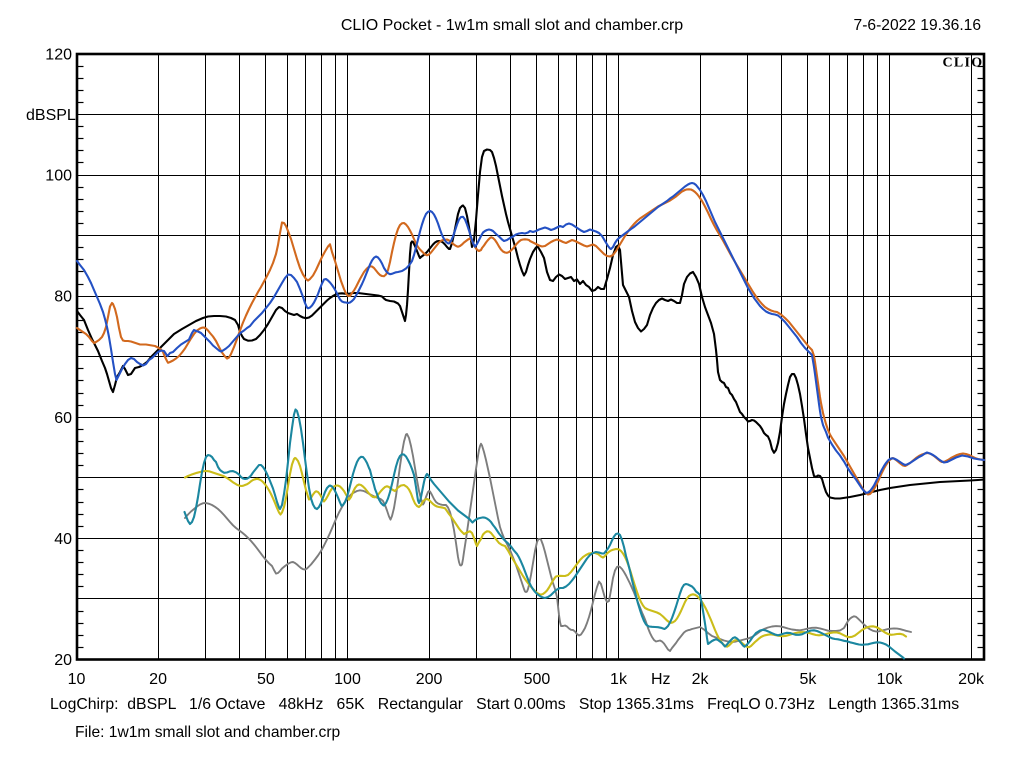  What do you see at coordinates (661, 679) in the screenshot?
I see `svg-text: Hz` at bounding box center [661, 679].